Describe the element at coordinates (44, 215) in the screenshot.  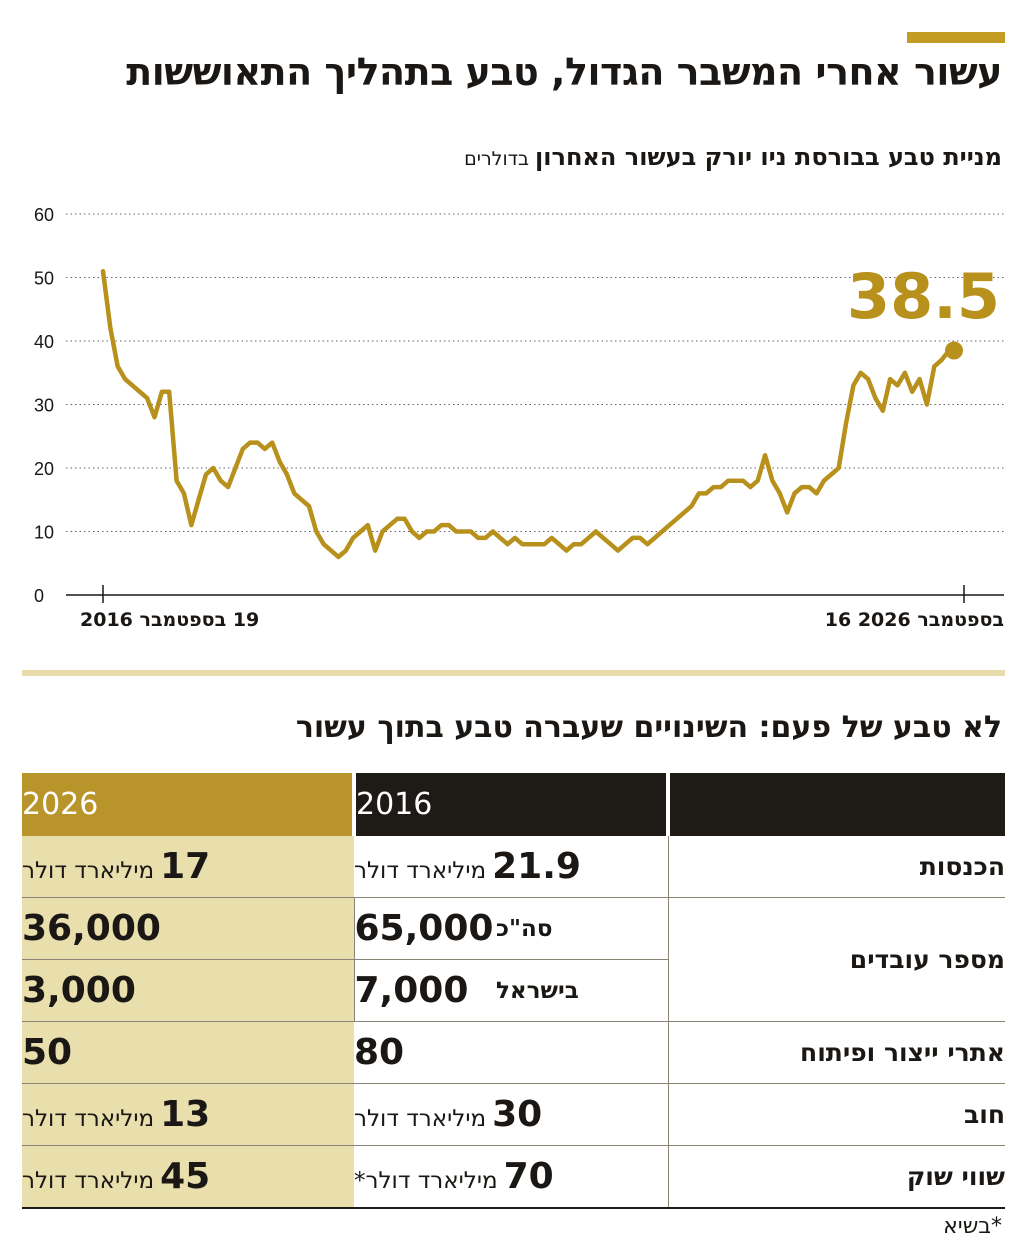
I see `y-tick-label: 60` at that location.